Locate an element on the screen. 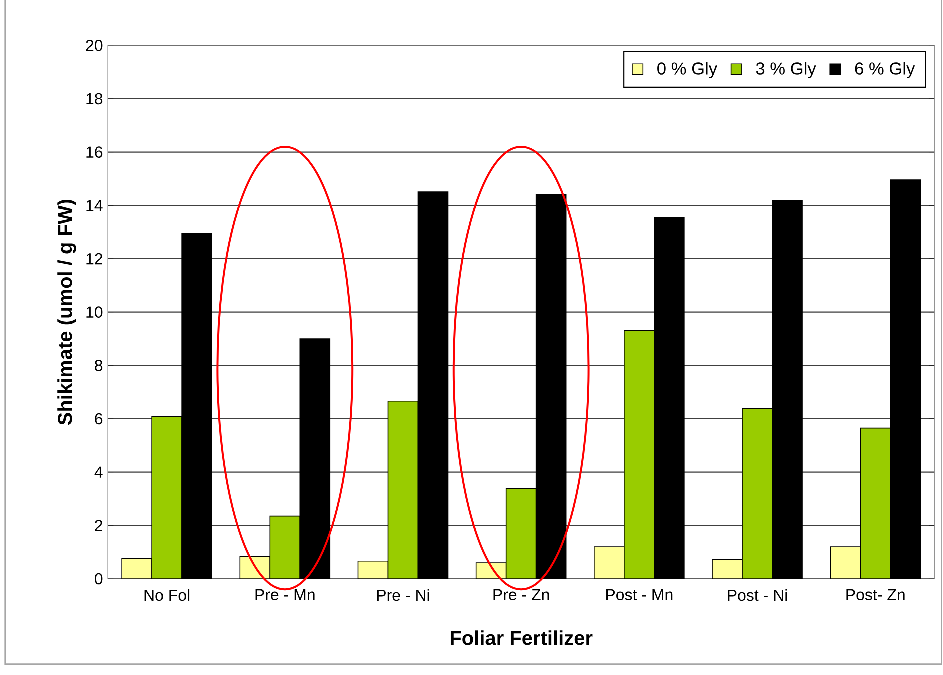 Image resolution: width=943 pixels, height=675 pixels. y-tick-label: 18 is located at coordinates (94, 99).